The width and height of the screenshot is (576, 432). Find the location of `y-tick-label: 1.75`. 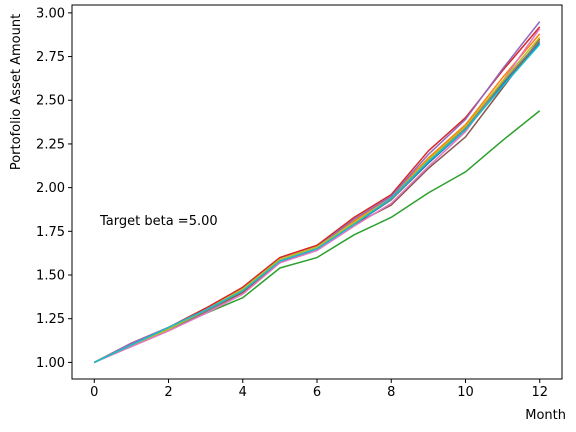

y-tick-label: 1.75 is located at coordinates (50, 232).